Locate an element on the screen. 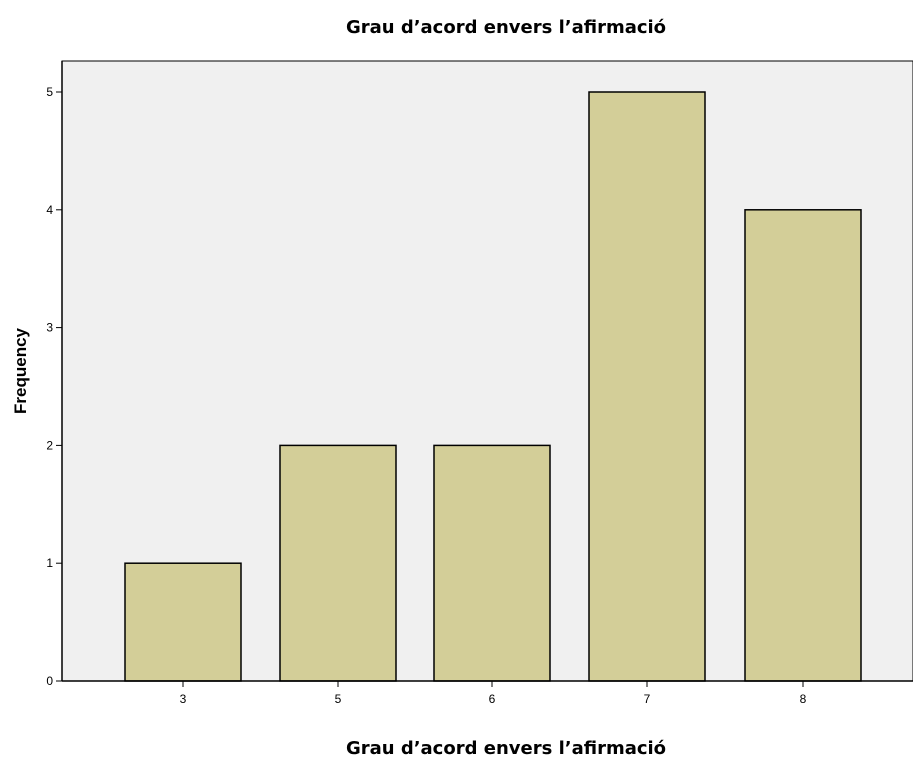 Image resolution: width=913 pixels, height=758 pixels. y-axis-ticks: 0 1 2 3 4 5 is located at coordinates (54, 386).